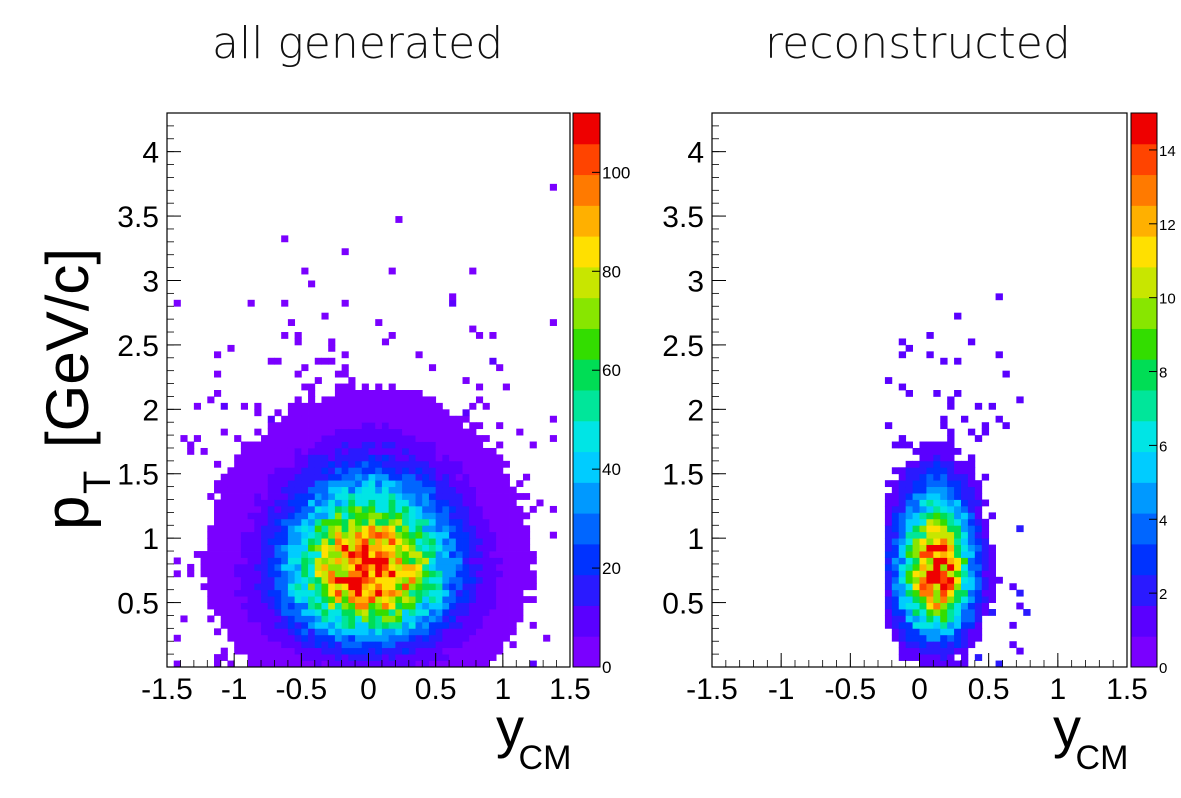 The width and height of the screenshot is (1181, 798). Describe the element at coordinates (358, 43) in the screenshot. I see `left-chart-title: all generated` at that location.